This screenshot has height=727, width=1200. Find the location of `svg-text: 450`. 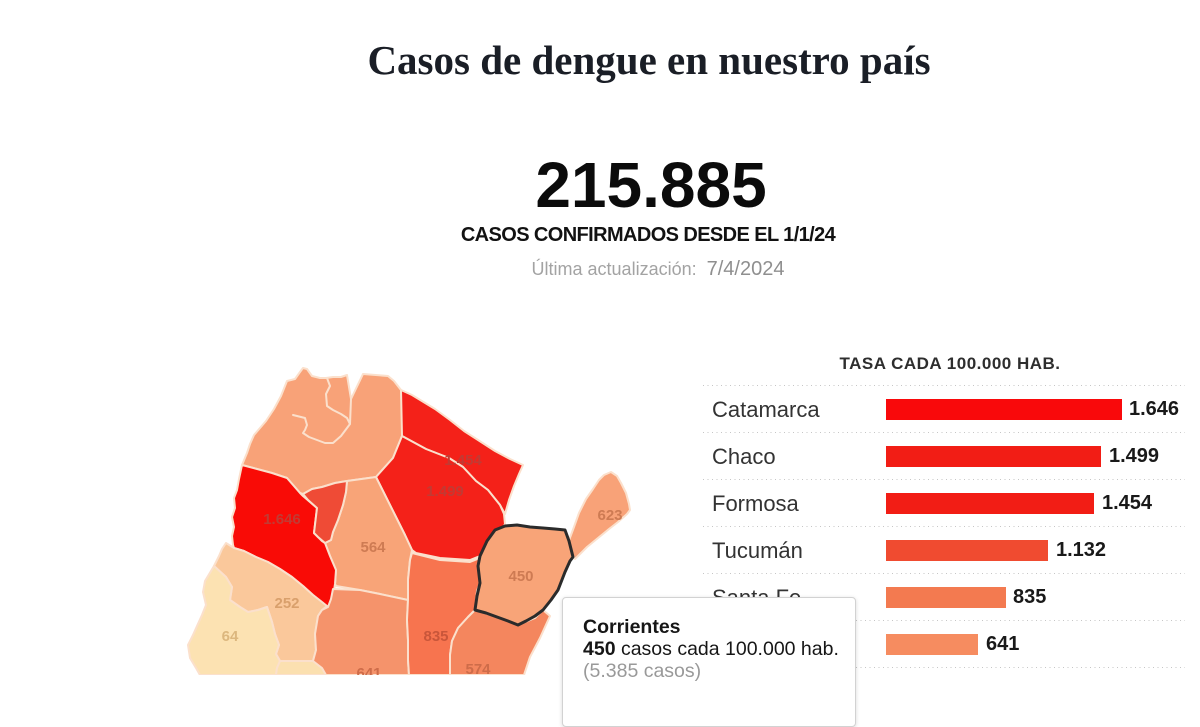

svg-text: 450 is located at coordinates (520, 576).